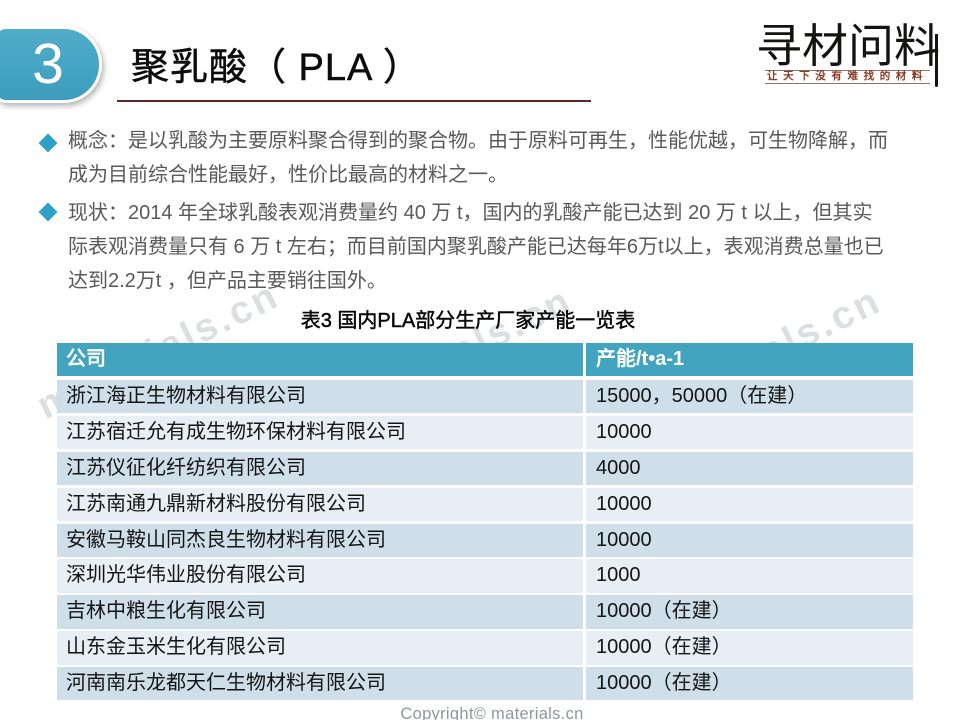 The image size is (960, 720). I want to click on copyright-text: Copyright© materials.cn, so click(492, 712).